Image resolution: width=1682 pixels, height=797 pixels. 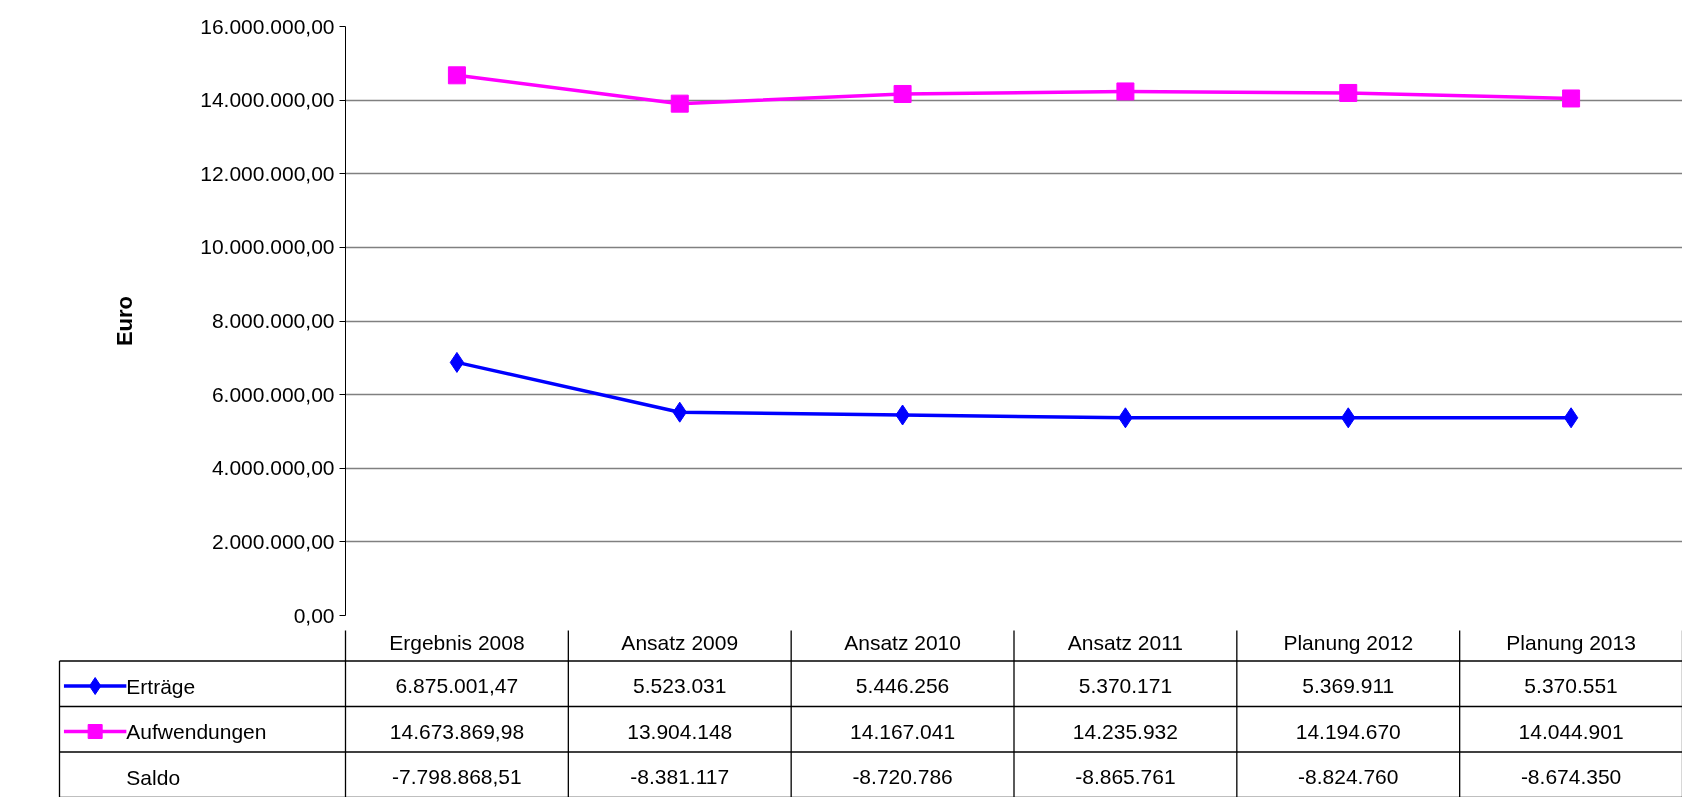 I want to click on y-tick-label: 0,00, so click(x=314, y=615).